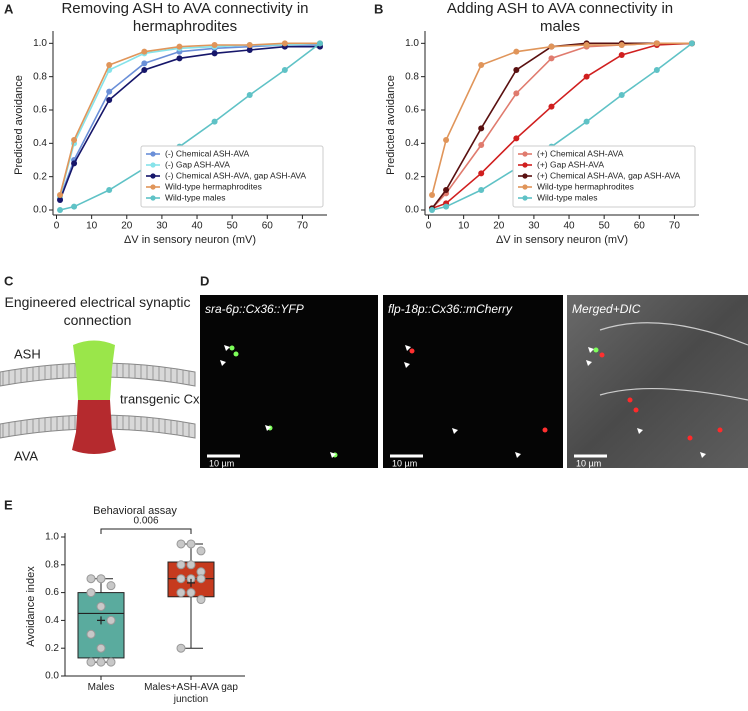 The image size is (748, 711). I want to click on p-value: 0.006, so click(145, 521).